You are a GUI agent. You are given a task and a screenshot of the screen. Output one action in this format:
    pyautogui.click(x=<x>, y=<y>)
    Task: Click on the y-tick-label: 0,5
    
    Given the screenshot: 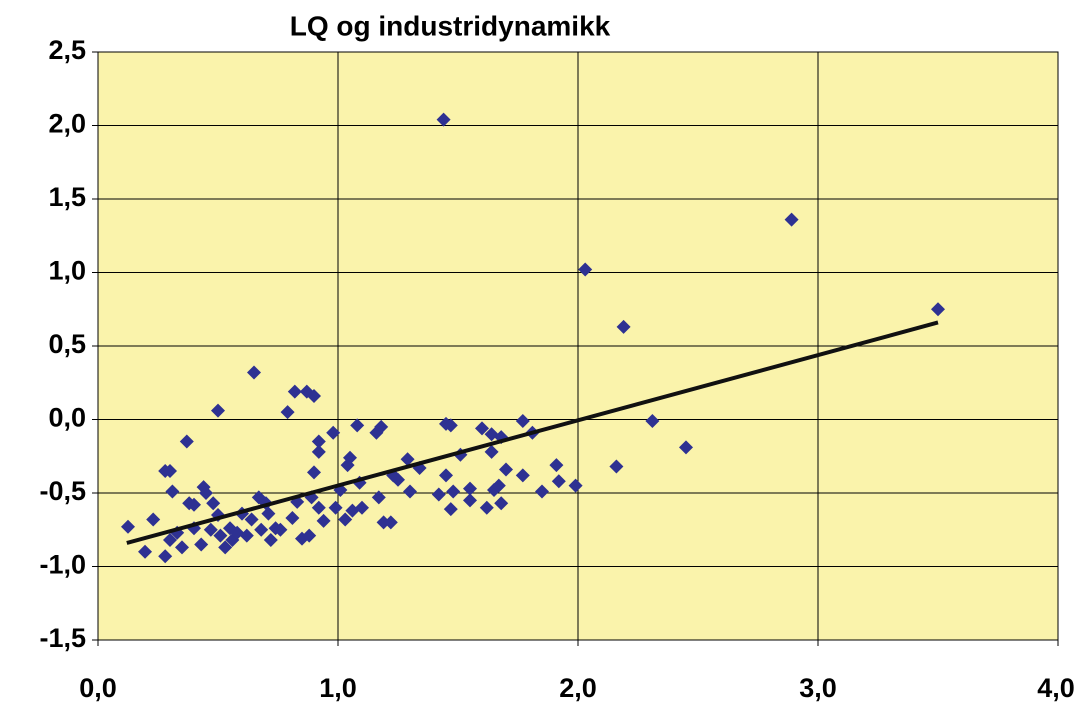 What is the action you would take?
    pyautogui.click(x=67, y=344)
    